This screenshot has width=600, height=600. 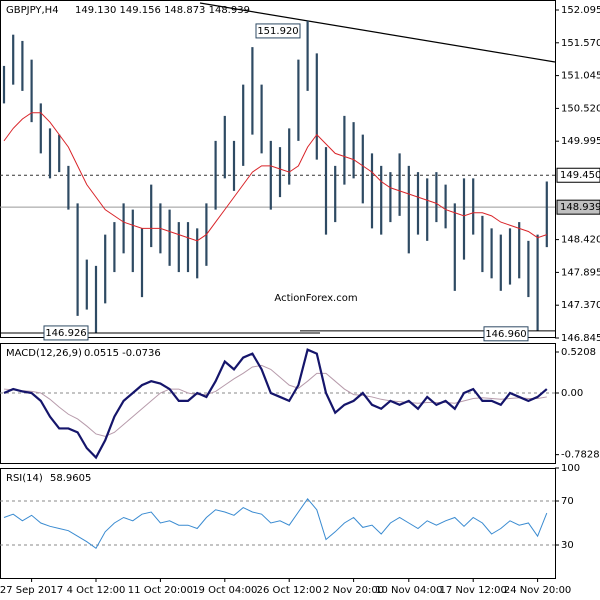 What do you see at coordinates (580, 108) in the screenshot?
I see `y-tick-label: 150.520` at bounding box center [580, 108].